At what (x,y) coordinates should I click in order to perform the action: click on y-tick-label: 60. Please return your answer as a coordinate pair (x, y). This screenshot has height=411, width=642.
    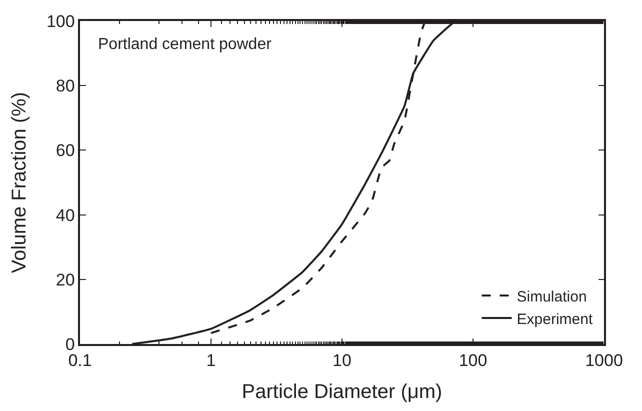
    Looking at the image, I should click on (65, 150).